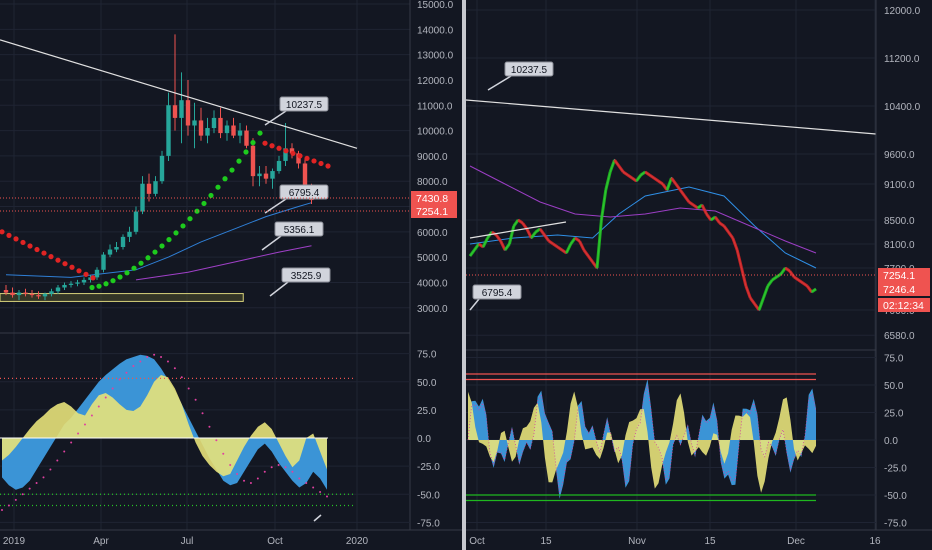 Image resolution: width=932 pixels, height=550 pixels. I want to click on rsi-y-tick-label: 0.0, so click(424, 439).